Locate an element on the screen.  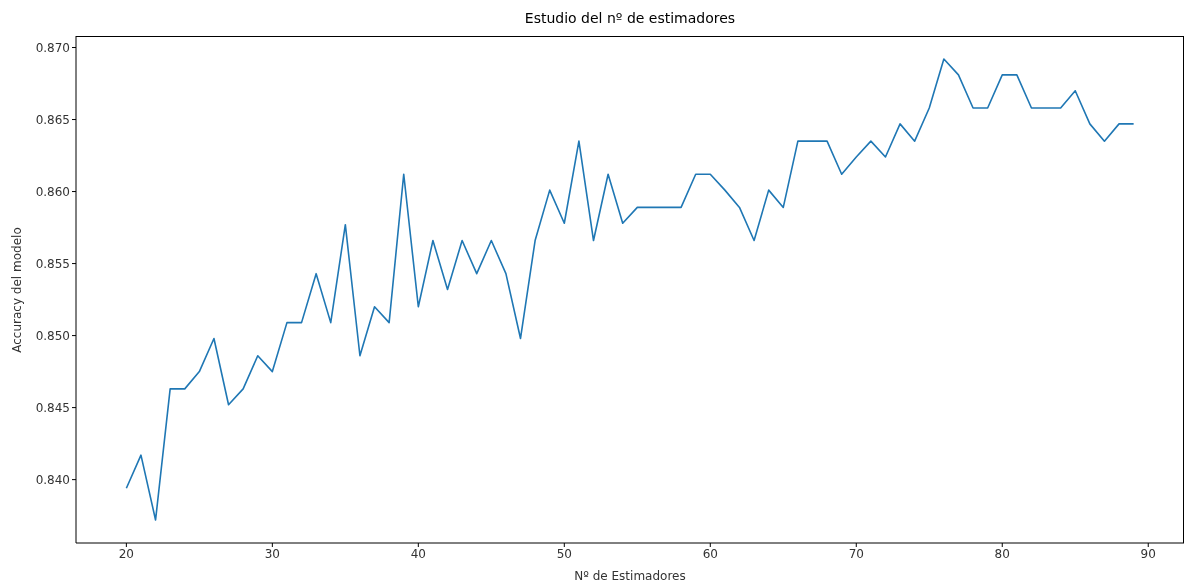
y-tick-label: 0.840 is located at coordinates (52, 479).